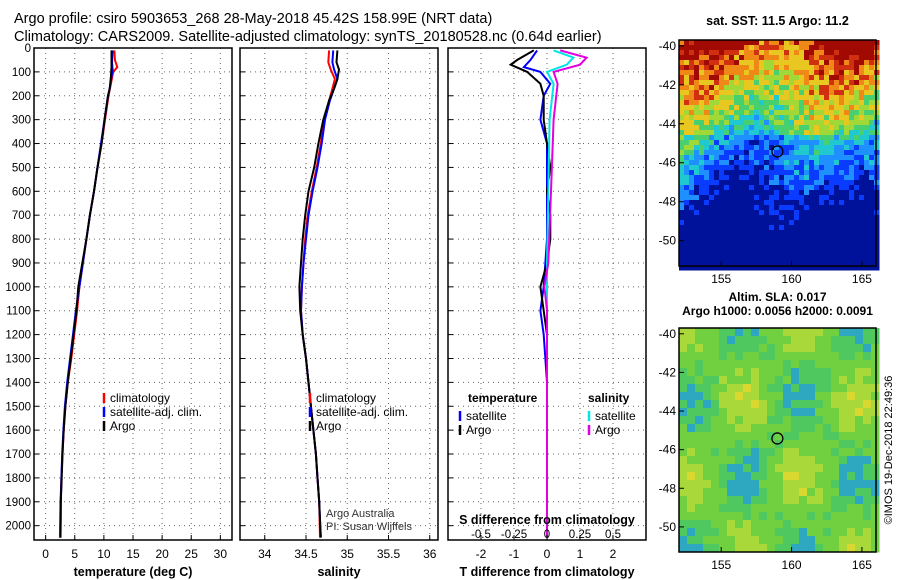 This screenshot has width=900, height=580. Describe the element at coordinates (430, 554) in the screenshot. I see `x-tick-label: 36` at that location.